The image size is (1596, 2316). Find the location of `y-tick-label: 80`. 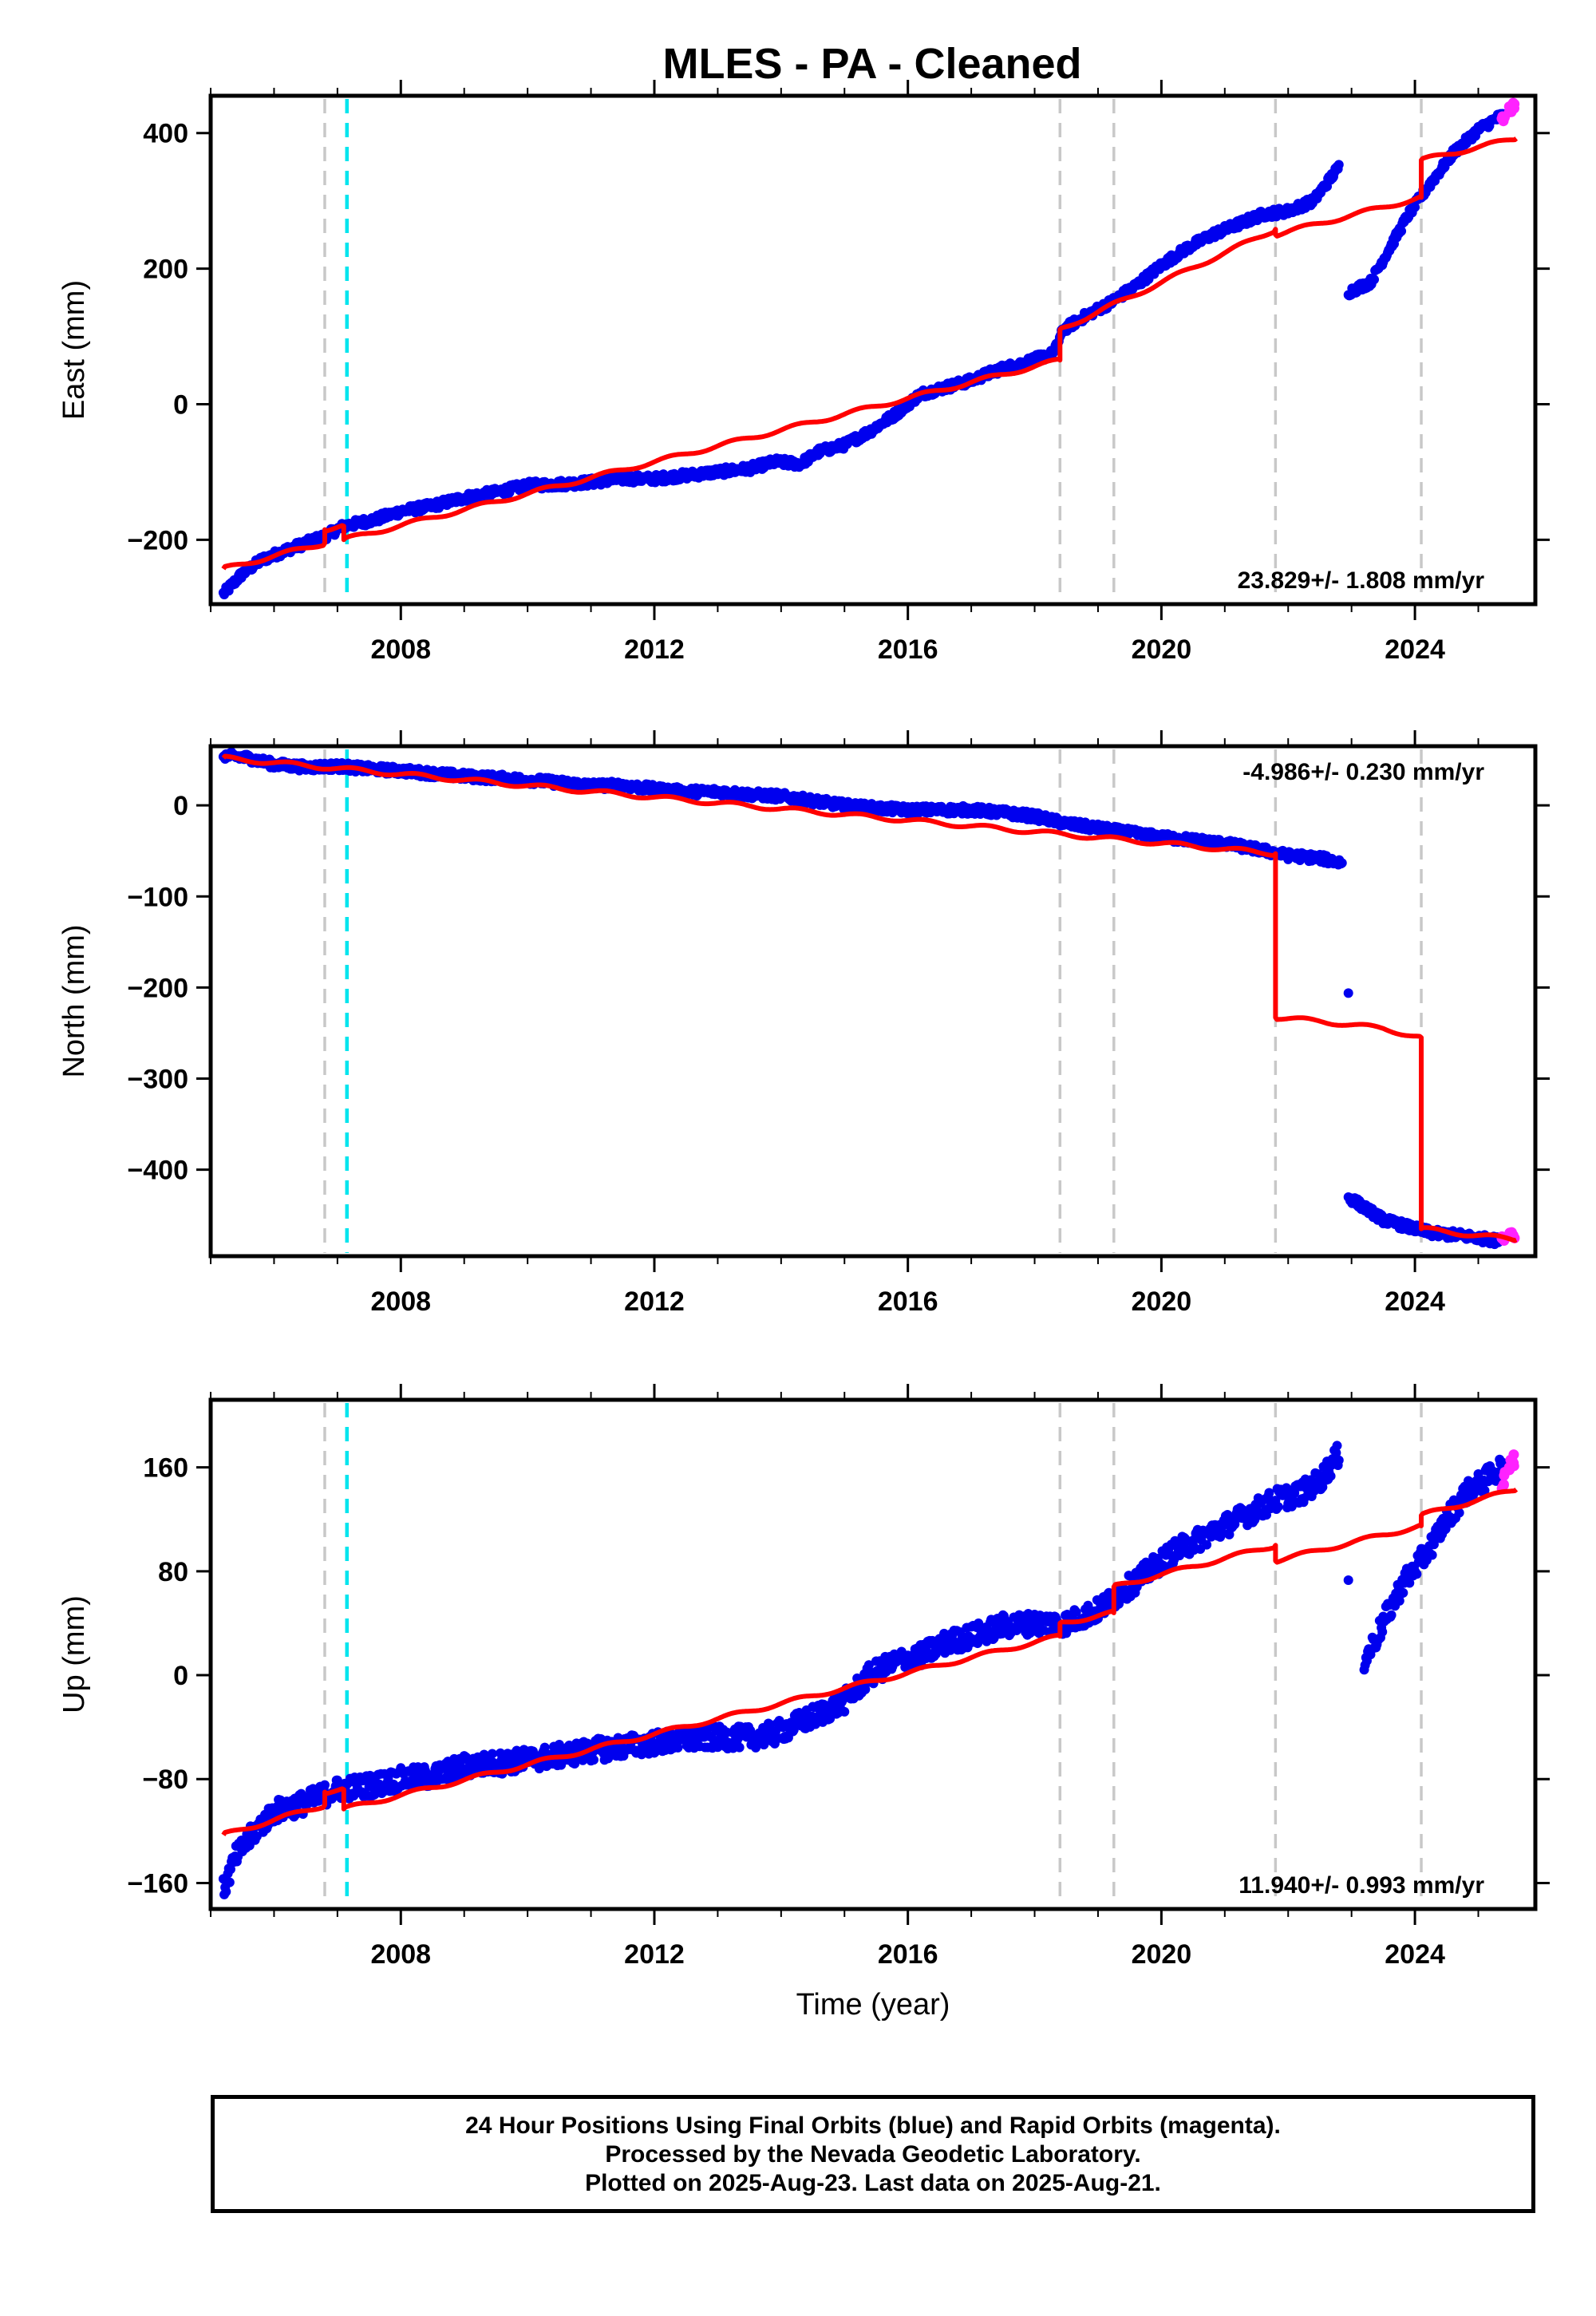

y-tick-label: 80 is located at coordinates (173, 1572).